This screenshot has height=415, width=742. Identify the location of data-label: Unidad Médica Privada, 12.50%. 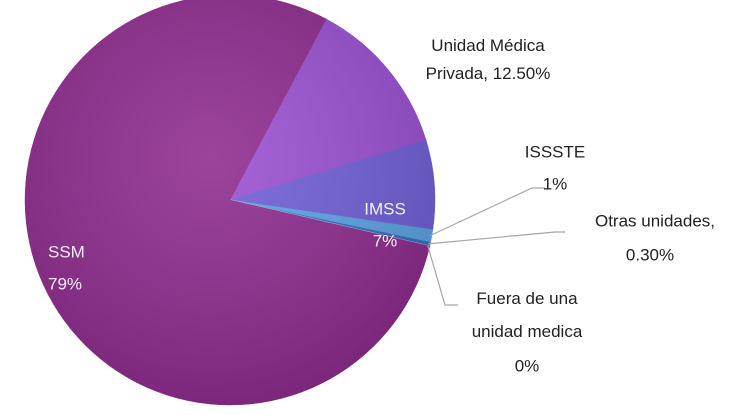
(488, 59).